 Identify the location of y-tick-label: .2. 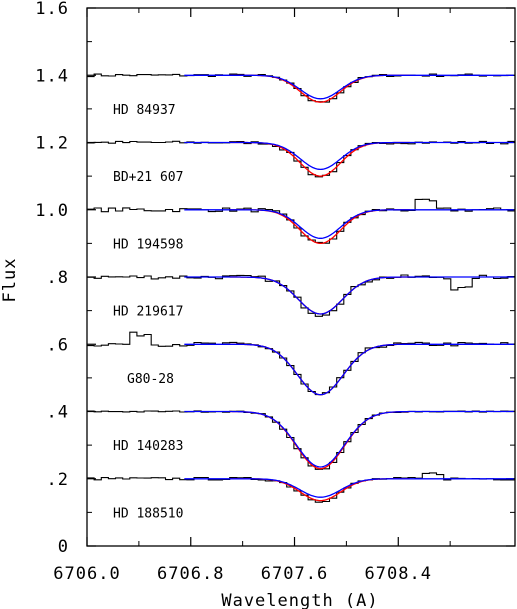
(58, 480).